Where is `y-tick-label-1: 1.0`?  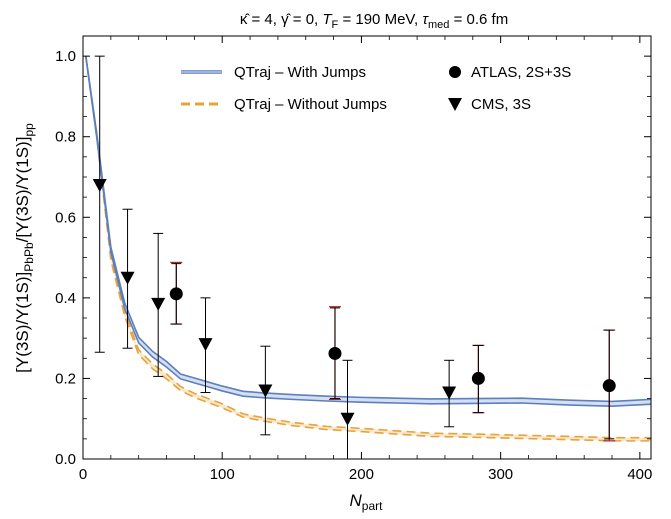
y-tick-label-1: 1.0 is located at coordinates (65, 56).